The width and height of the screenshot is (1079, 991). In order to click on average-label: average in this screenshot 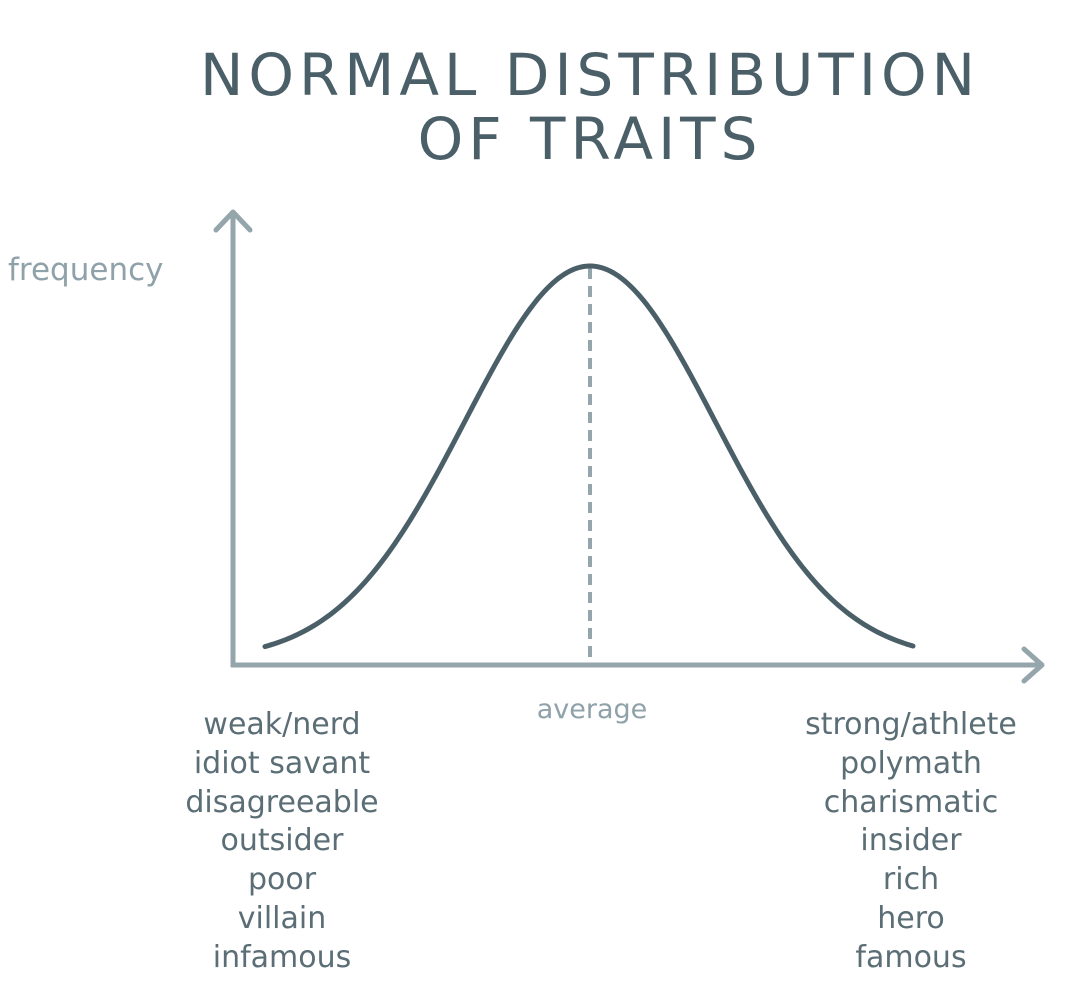, I will do `click(592, 709)`.